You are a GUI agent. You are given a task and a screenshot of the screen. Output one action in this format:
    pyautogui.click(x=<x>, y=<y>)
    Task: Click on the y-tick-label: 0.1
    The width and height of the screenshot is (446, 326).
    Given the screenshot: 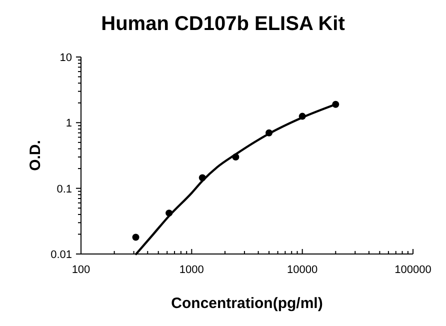 What is the action you would take?
    pyautogui.click(x=64, y=189)
    